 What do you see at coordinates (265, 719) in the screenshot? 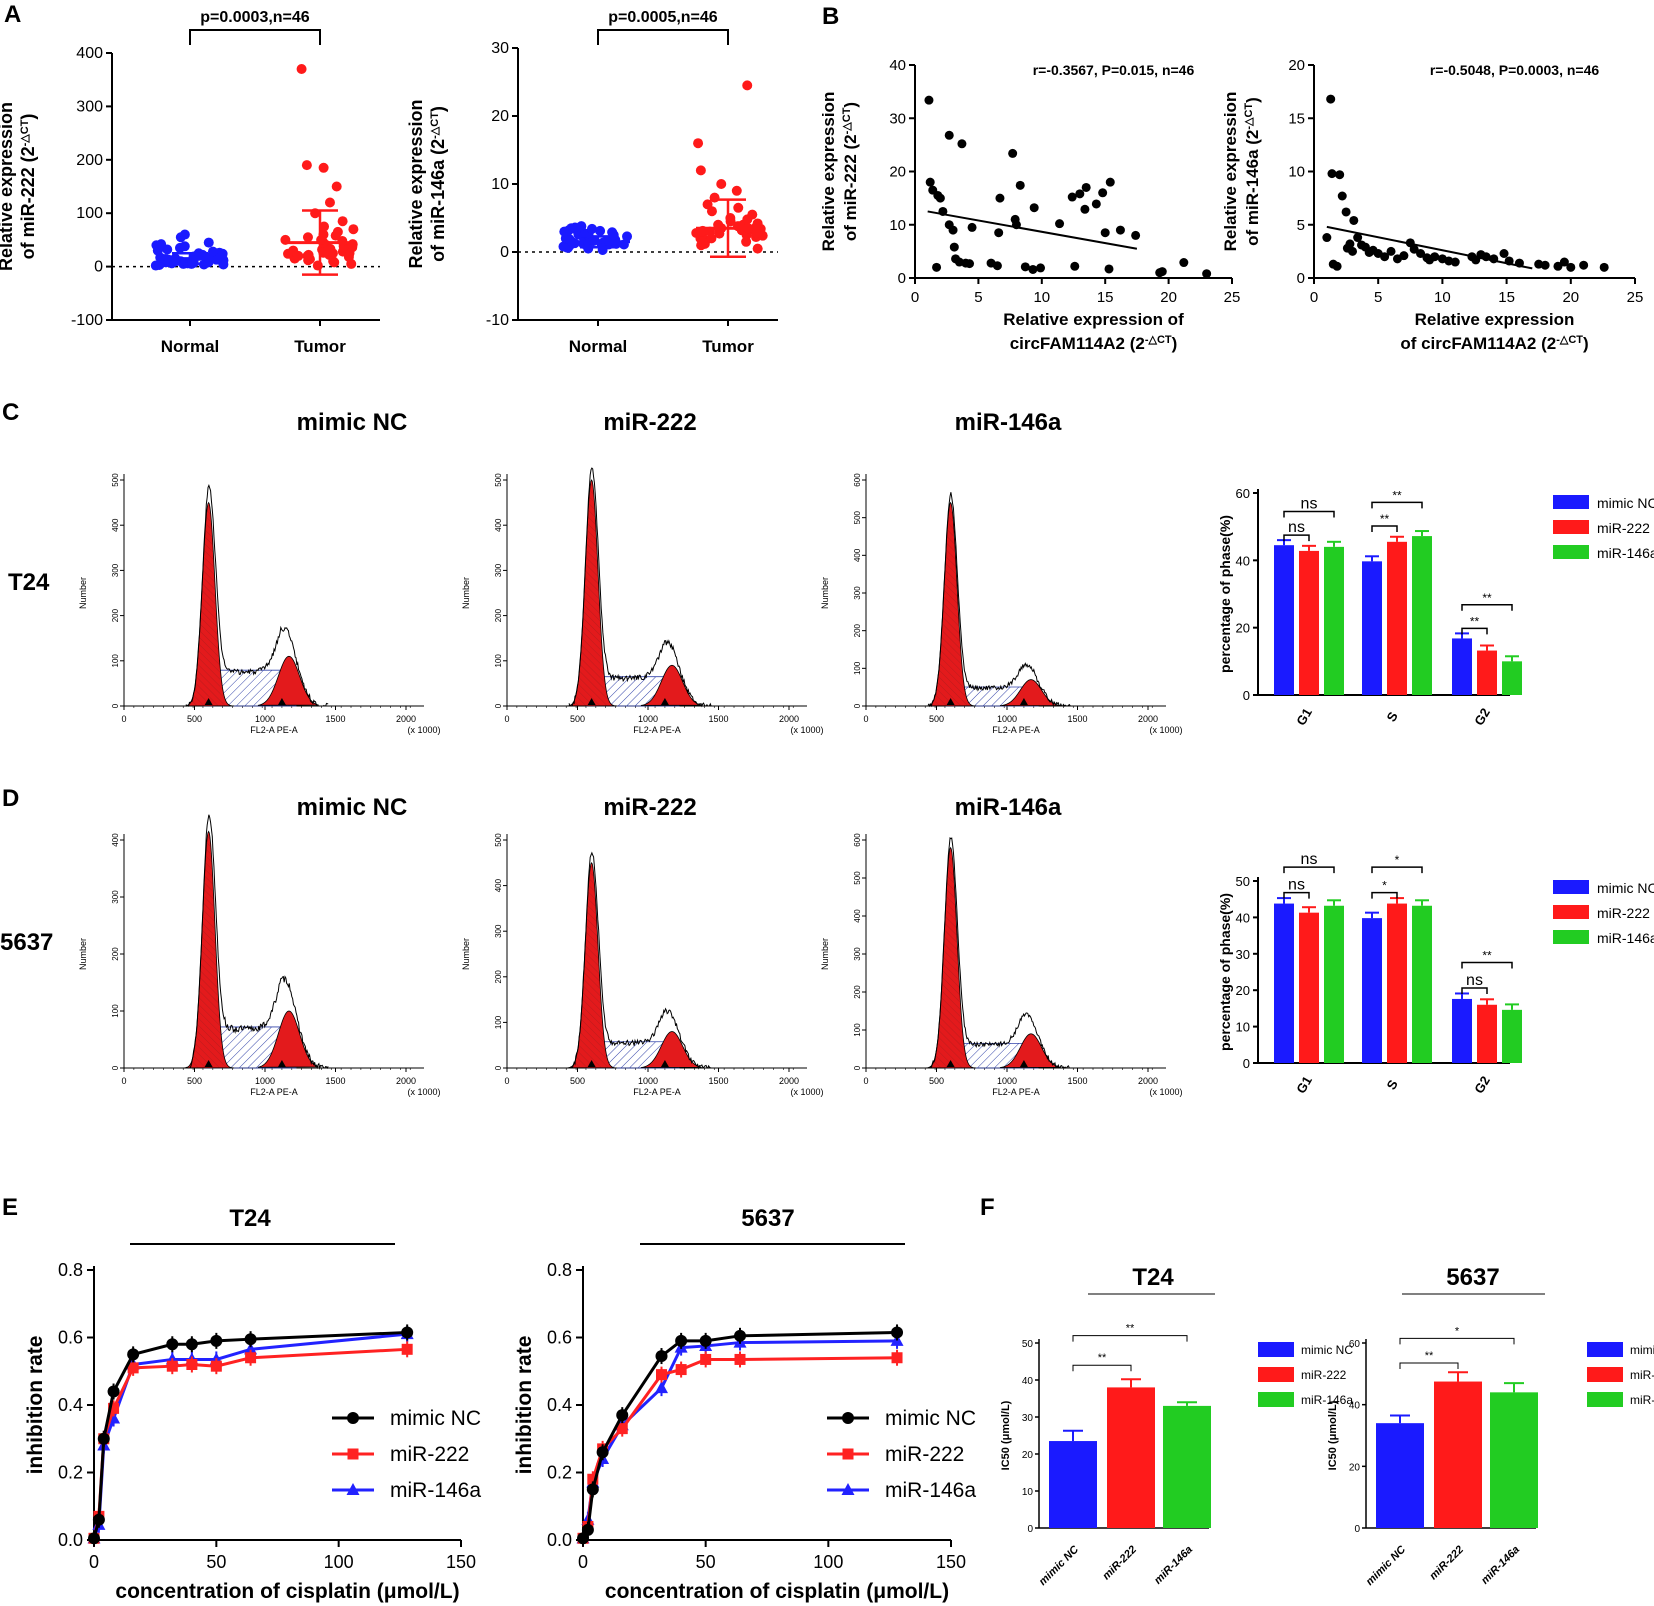
I see `flow-x-tick-label: 1000` at bounding box center [265, 719].